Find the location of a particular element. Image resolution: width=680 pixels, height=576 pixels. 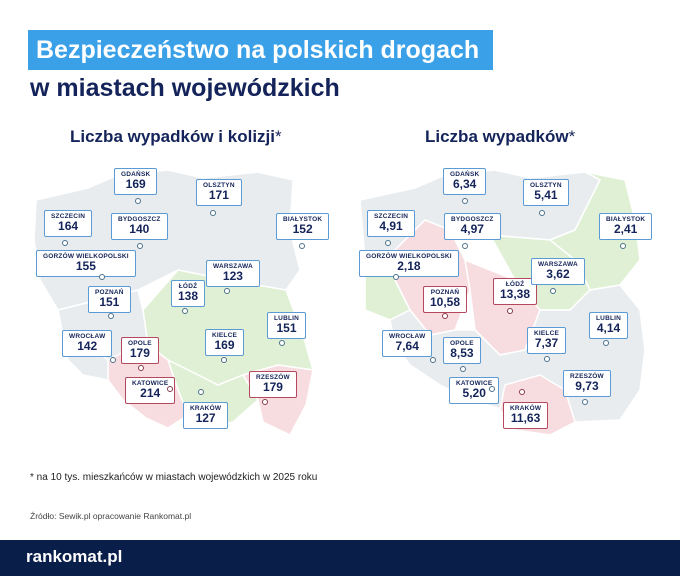

city-label-gdansk: GDAŃSK 169 is located at coordinates (136, 181).